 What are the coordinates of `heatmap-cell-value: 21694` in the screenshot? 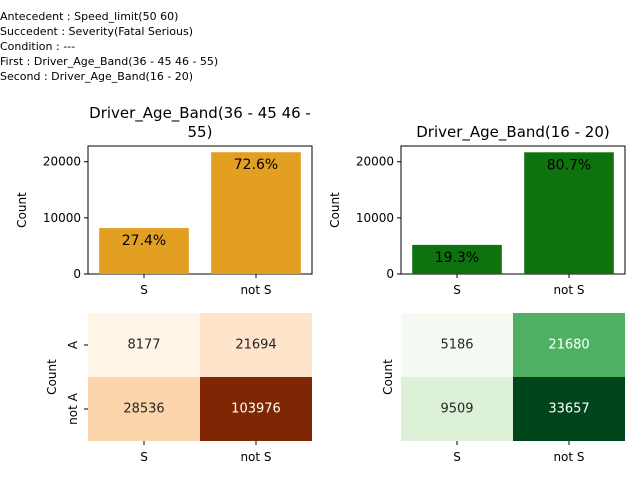 It's located at (255, 345).